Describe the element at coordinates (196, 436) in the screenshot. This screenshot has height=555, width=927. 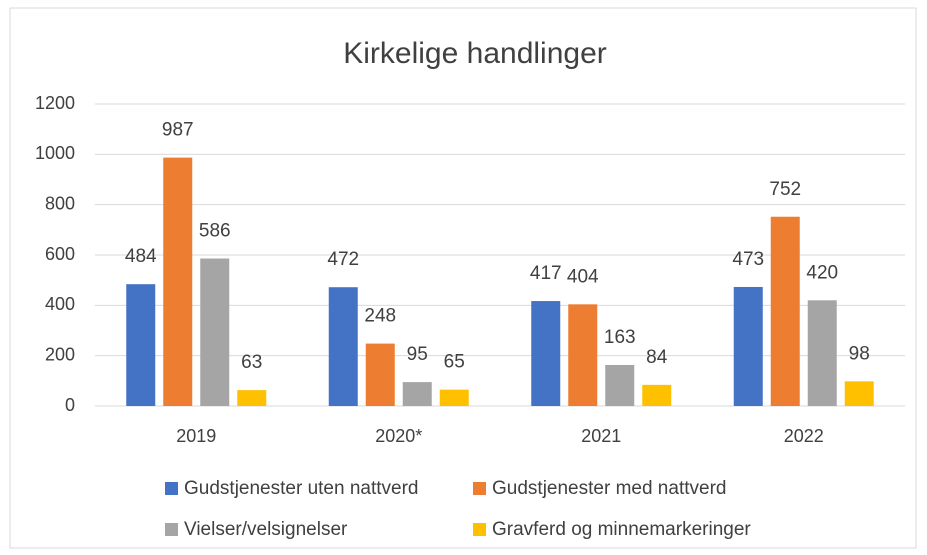
I see `x-tick-label: 2019` at that location.